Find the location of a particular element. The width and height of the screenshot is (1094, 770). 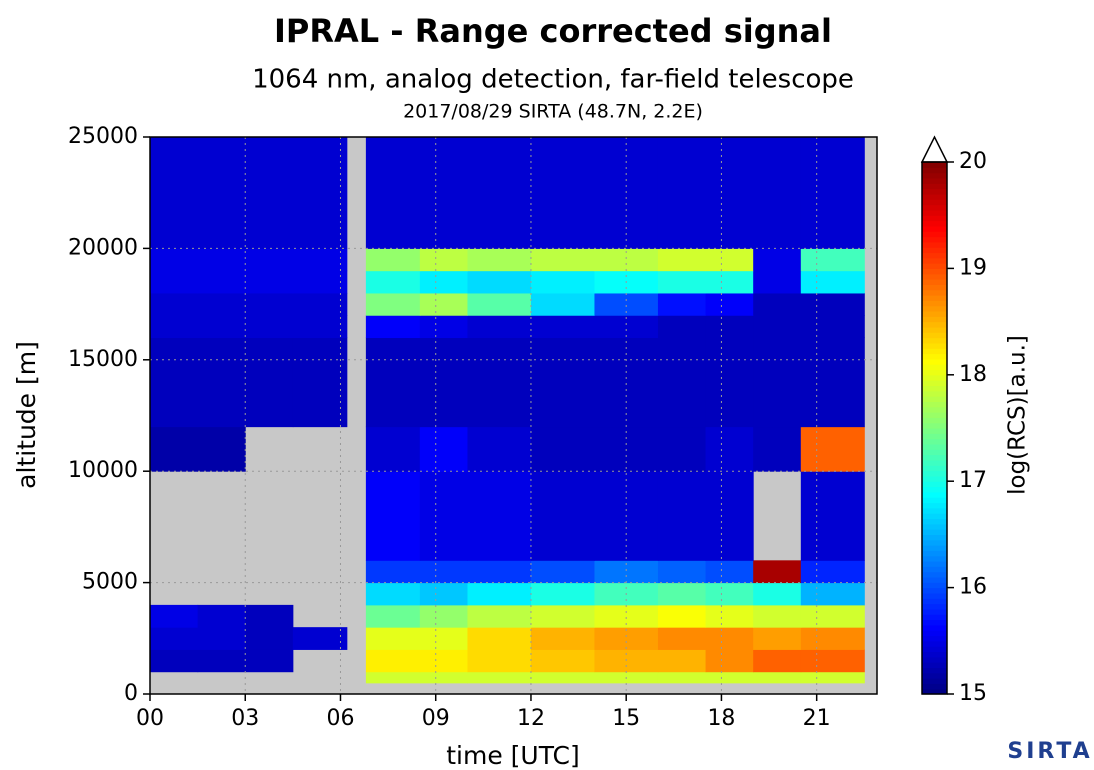

x-tick-label: 18 is located at coordinates (721, 718).